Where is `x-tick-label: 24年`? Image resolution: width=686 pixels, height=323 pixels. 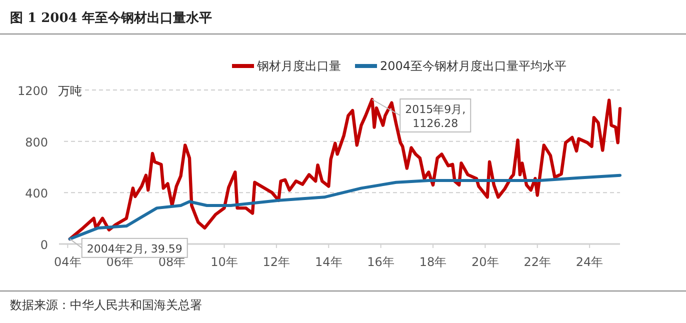
x-tick-label: 24年 is located at coordinates (590, 262).